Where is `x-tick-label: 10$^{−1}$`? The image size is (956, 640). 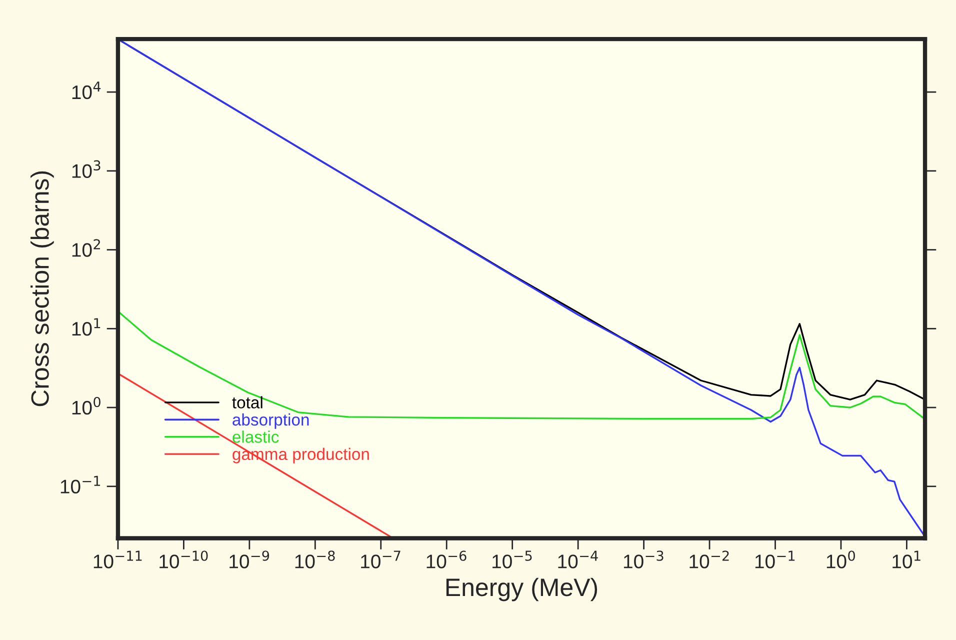
x-tick-label: 10$^{−1}$ is located at coordinates (775, 559).